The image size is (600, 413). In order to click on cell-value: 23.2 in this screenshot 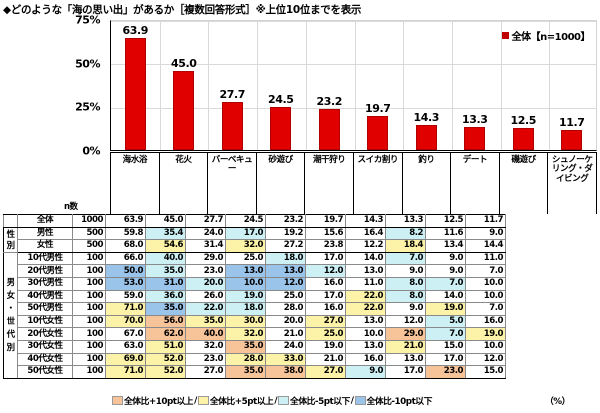, I will do `click(285, 221)`.